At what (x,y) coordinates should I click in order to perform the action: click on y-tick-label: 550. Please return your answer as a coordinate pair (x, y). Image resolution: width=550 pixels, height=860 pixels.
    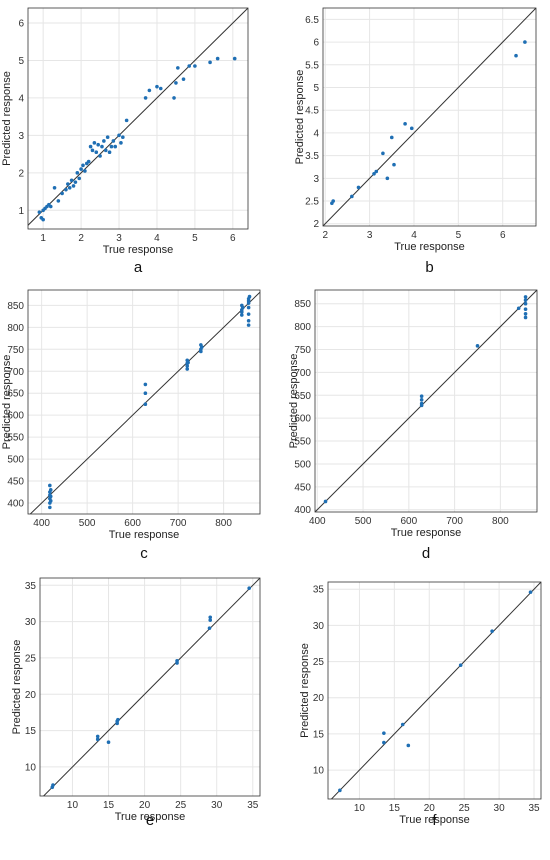
    Looking at the image, I should click on (15, 438).